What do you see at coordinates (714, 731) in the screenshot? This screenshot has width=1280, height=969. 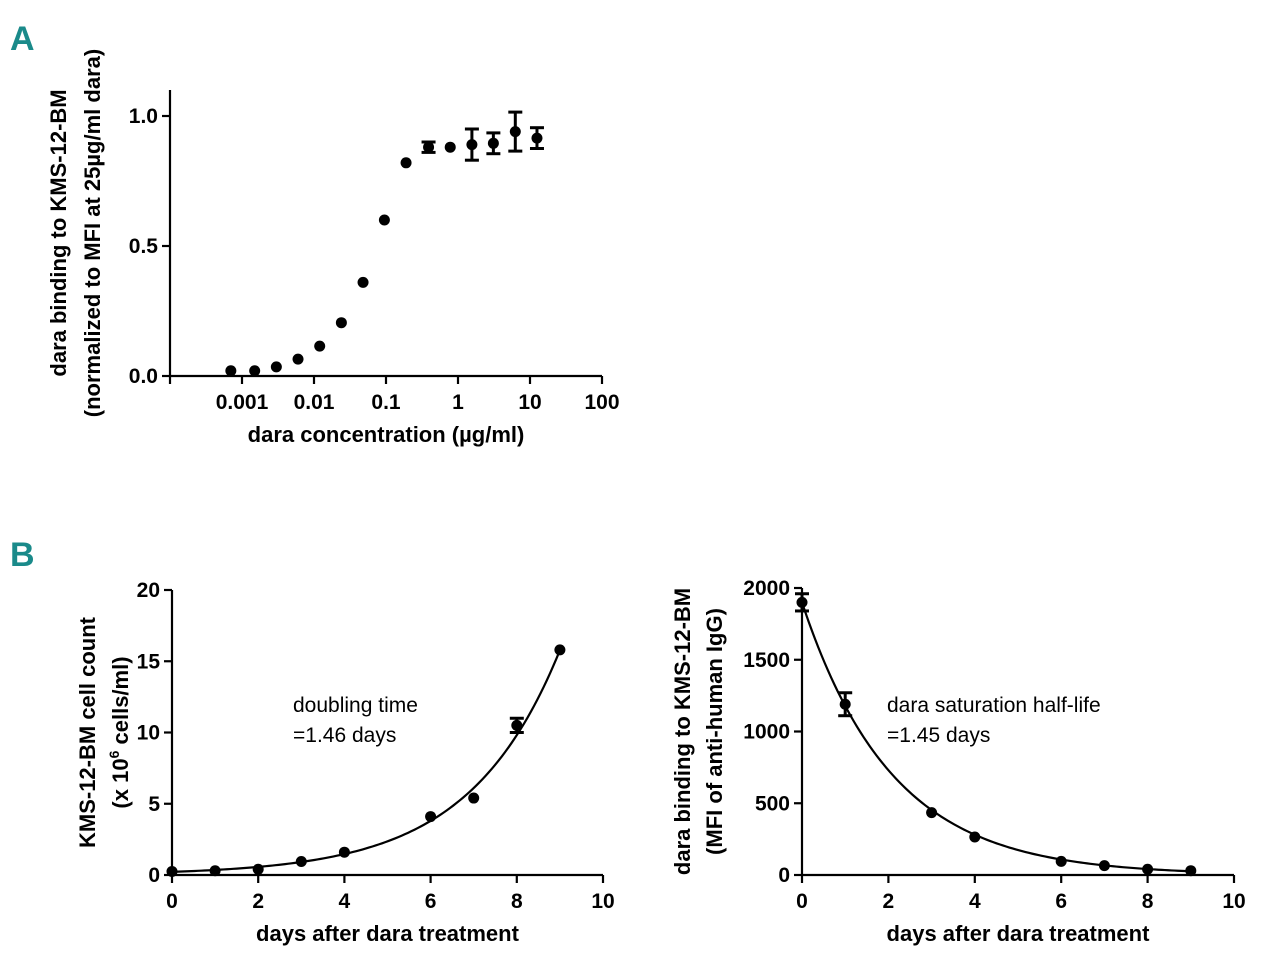 I see `panel-b-right-ylabel-line2: (MFI of anti-human IgG)` at bounding box center [714, 731].